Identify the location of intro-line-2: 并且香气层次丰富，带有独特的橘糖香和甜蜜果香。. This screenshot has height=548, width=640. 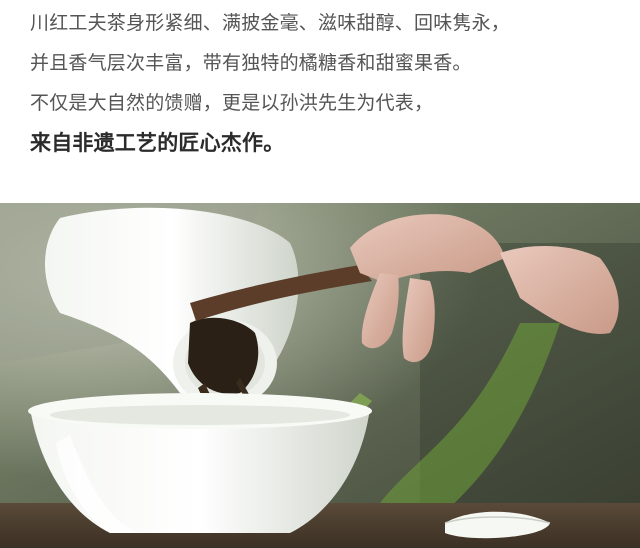
(251, 63).